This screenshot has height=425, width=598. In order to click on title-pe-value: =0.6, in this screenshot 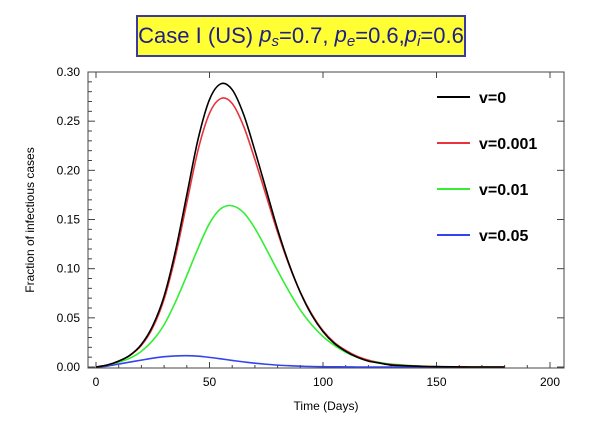, I will do `click(380, 35)`.